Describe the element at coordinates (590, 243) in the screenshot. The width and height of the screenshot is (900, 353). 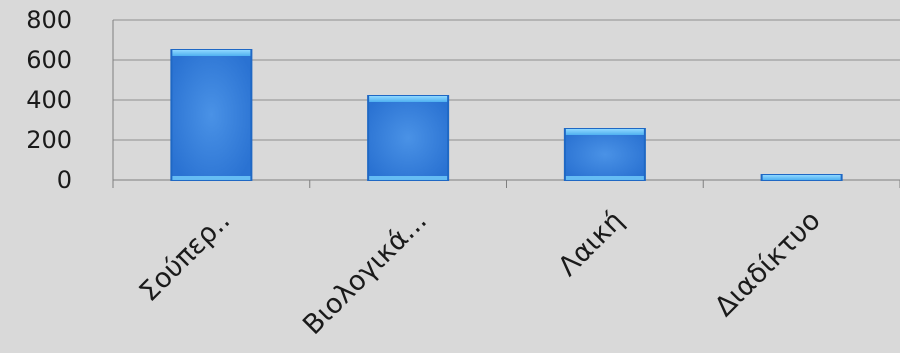
I see `x-category-label: Λαική` at that location.